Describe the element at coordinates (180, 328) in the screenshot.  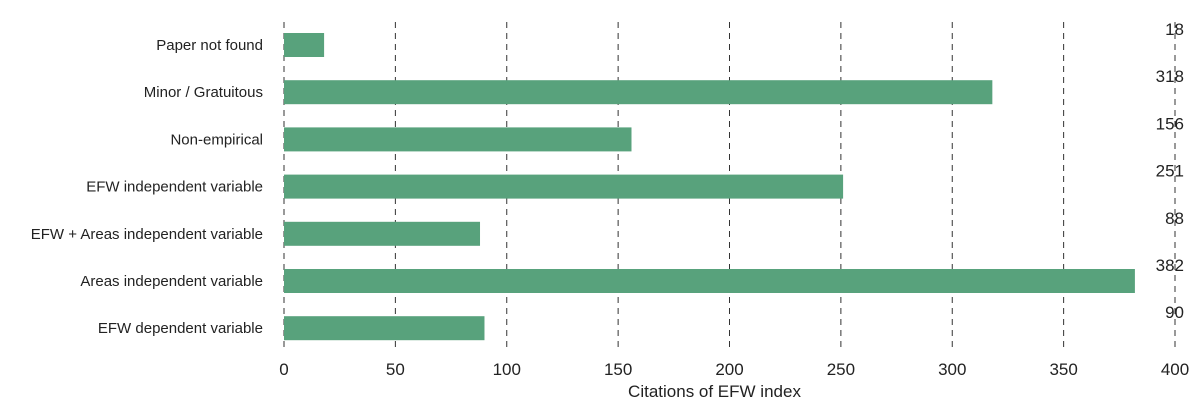
I see `category-label-6: EFW dependent variable` at that location.